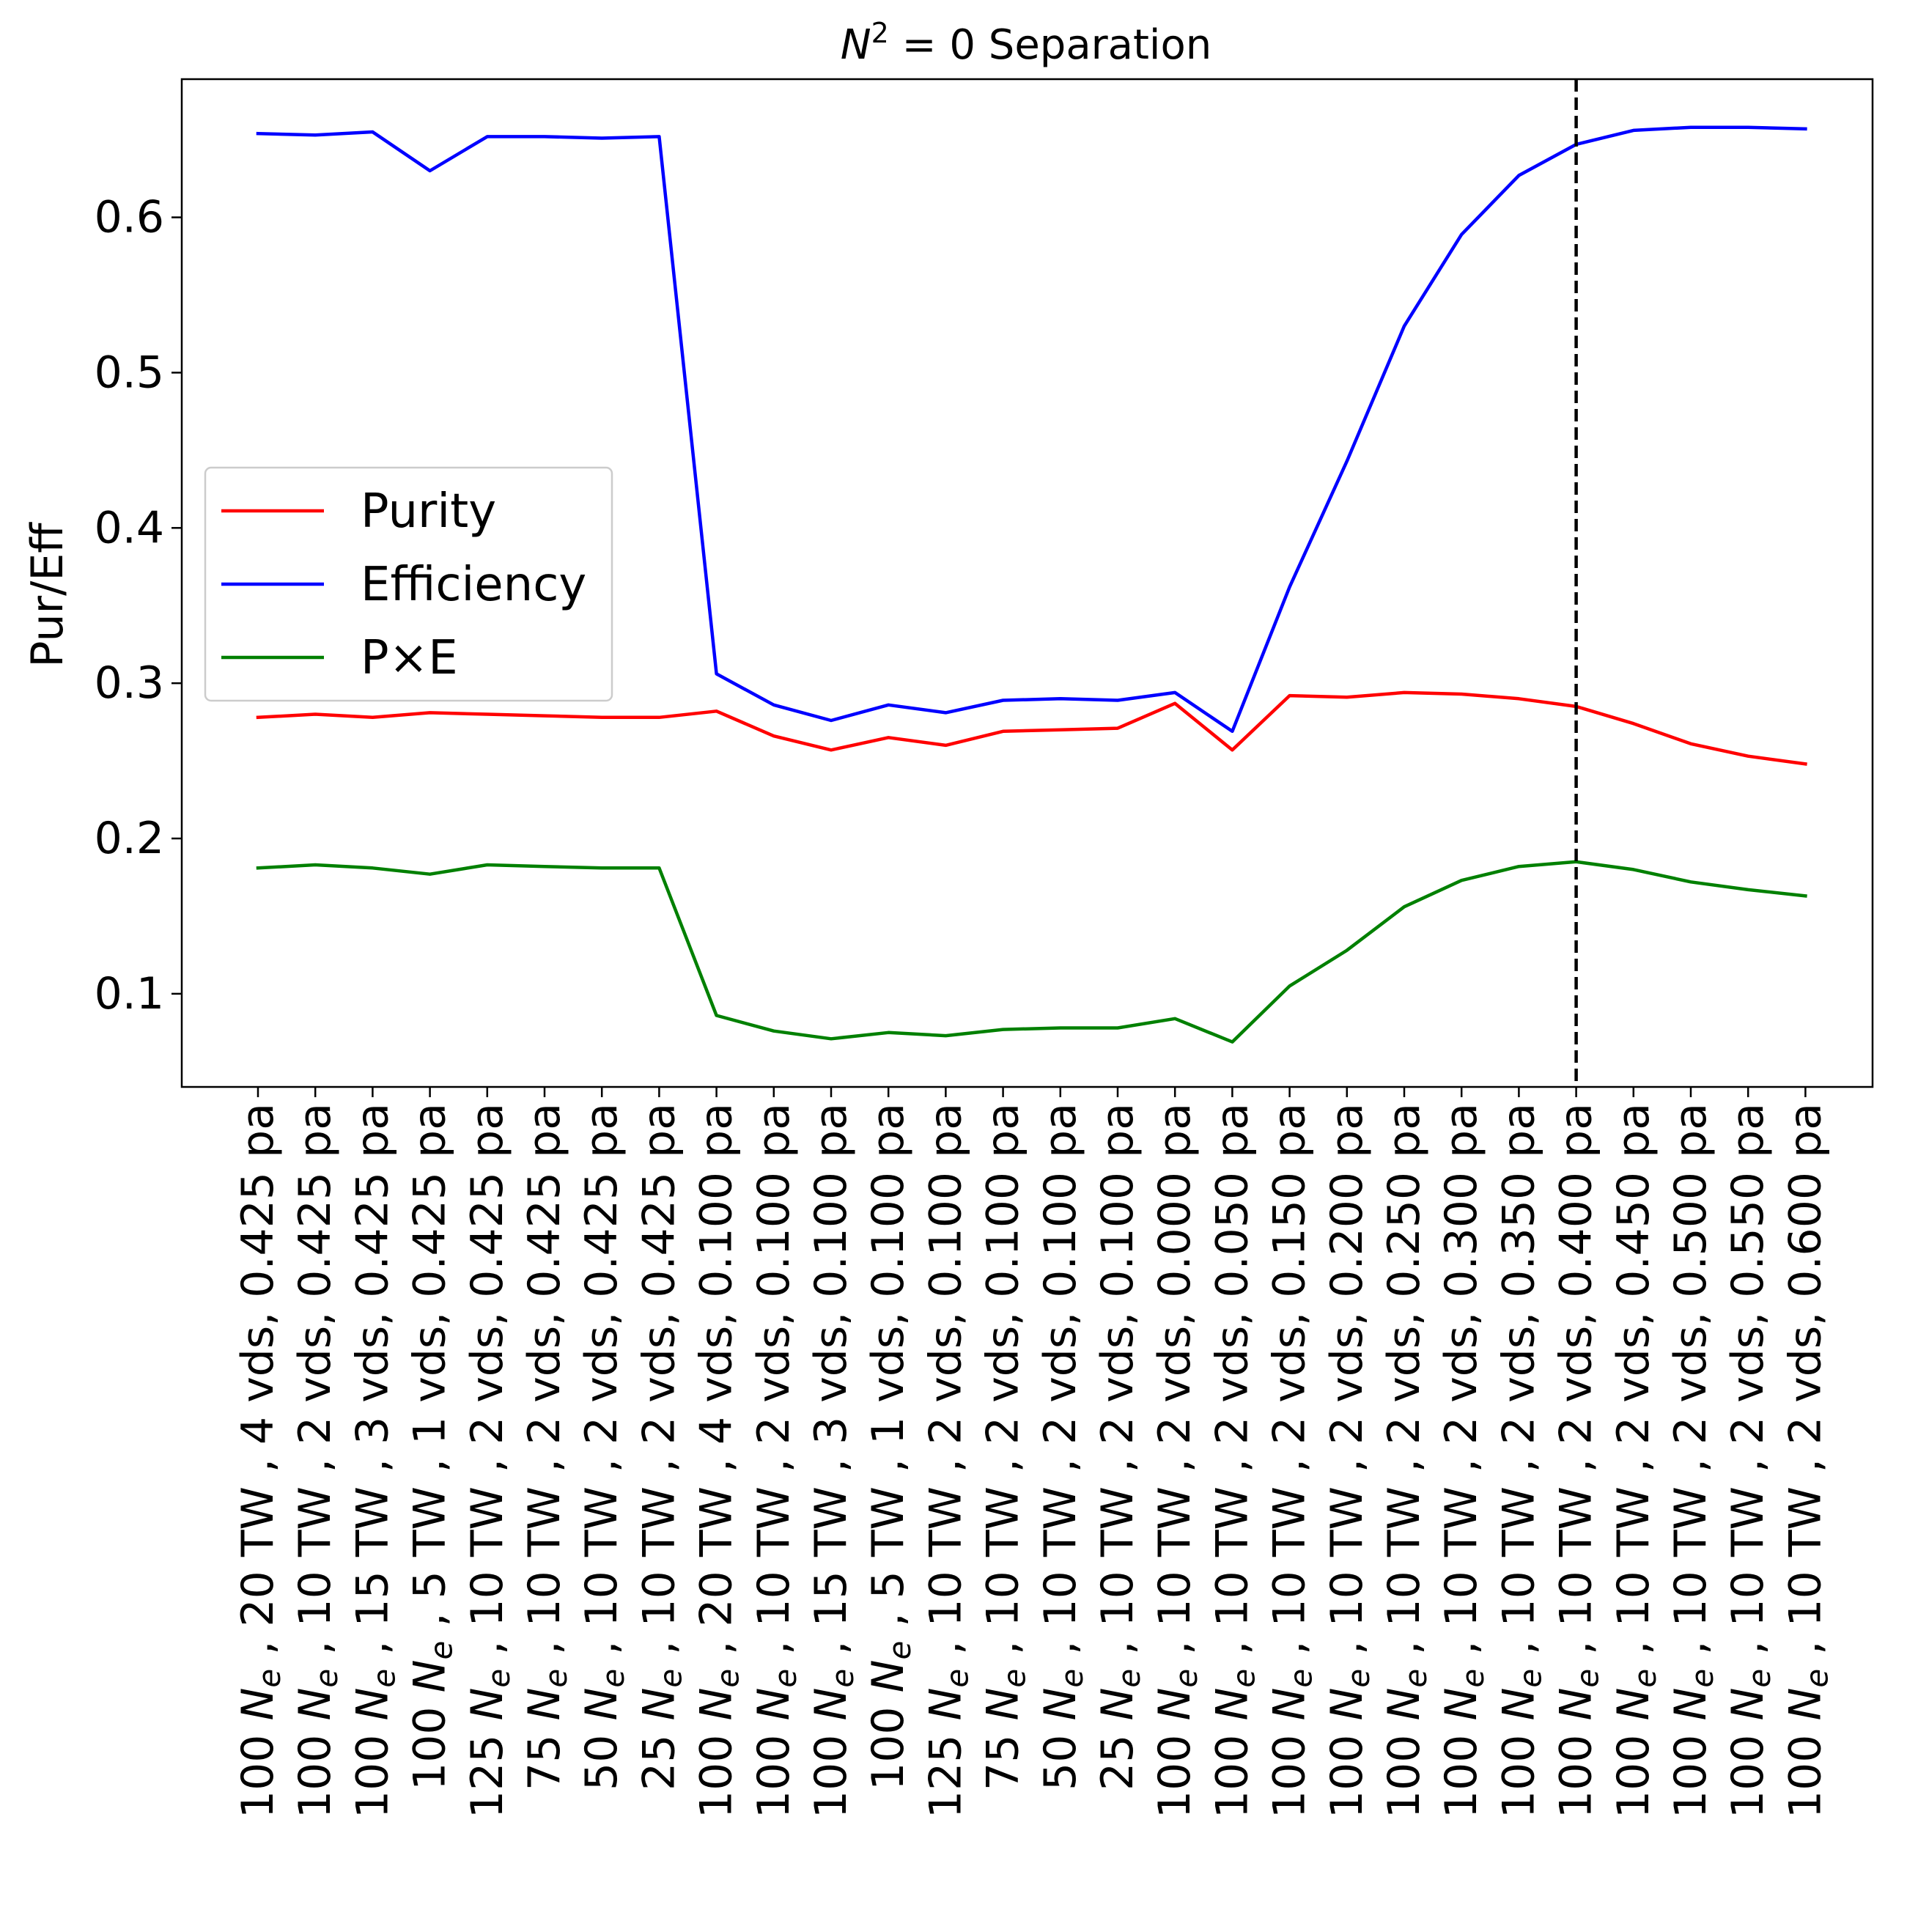 The height and width of the screenshot is (1932, 1907). I want to click on x-tick-label: 100 Ne , 10 TW , 2 vds, 0.200 pa, so click(1348, 1460).